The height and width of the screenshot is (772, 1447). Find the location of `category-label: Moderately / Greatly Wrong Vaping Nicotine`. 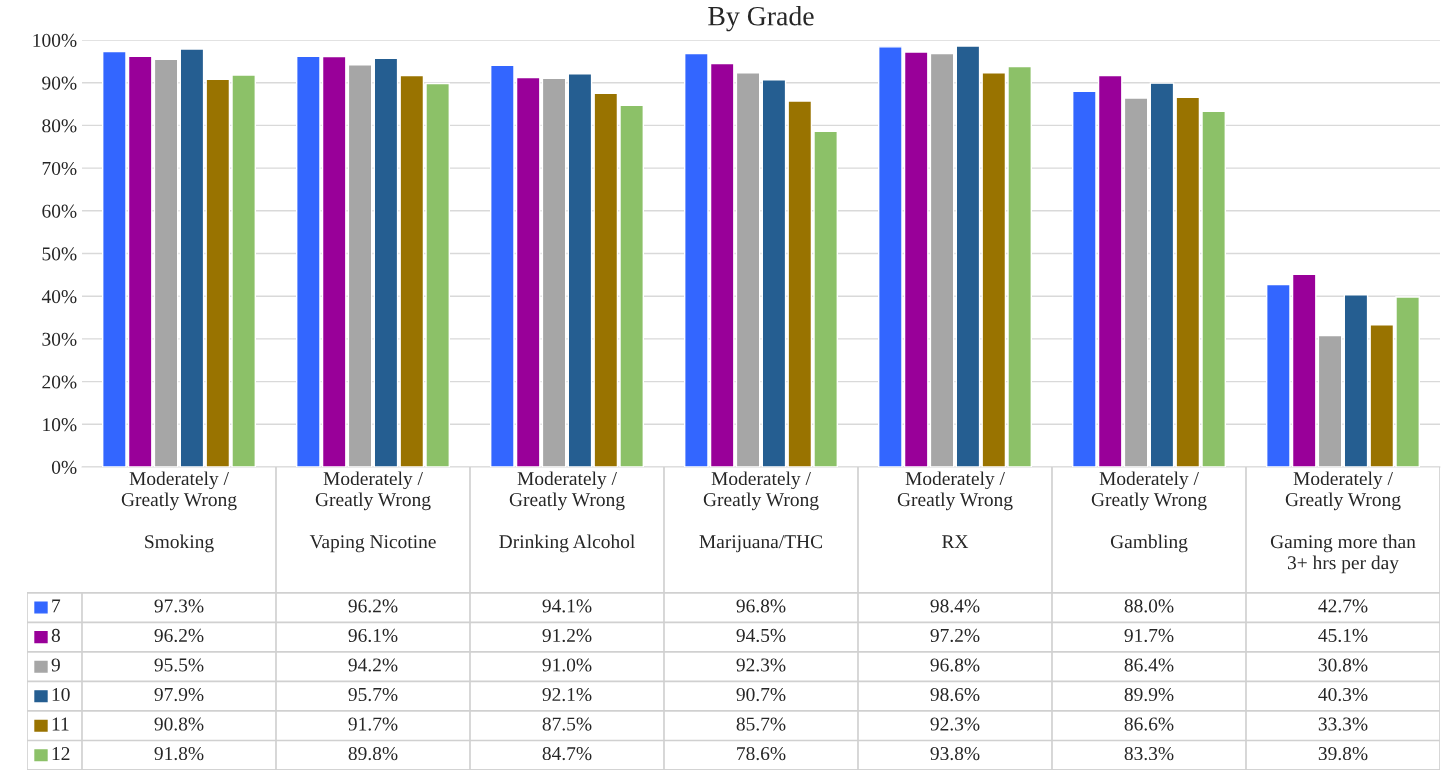

category-label: Moderately / Greatly Wrong Vaping Nicotine is located at coordinates (372, 512).